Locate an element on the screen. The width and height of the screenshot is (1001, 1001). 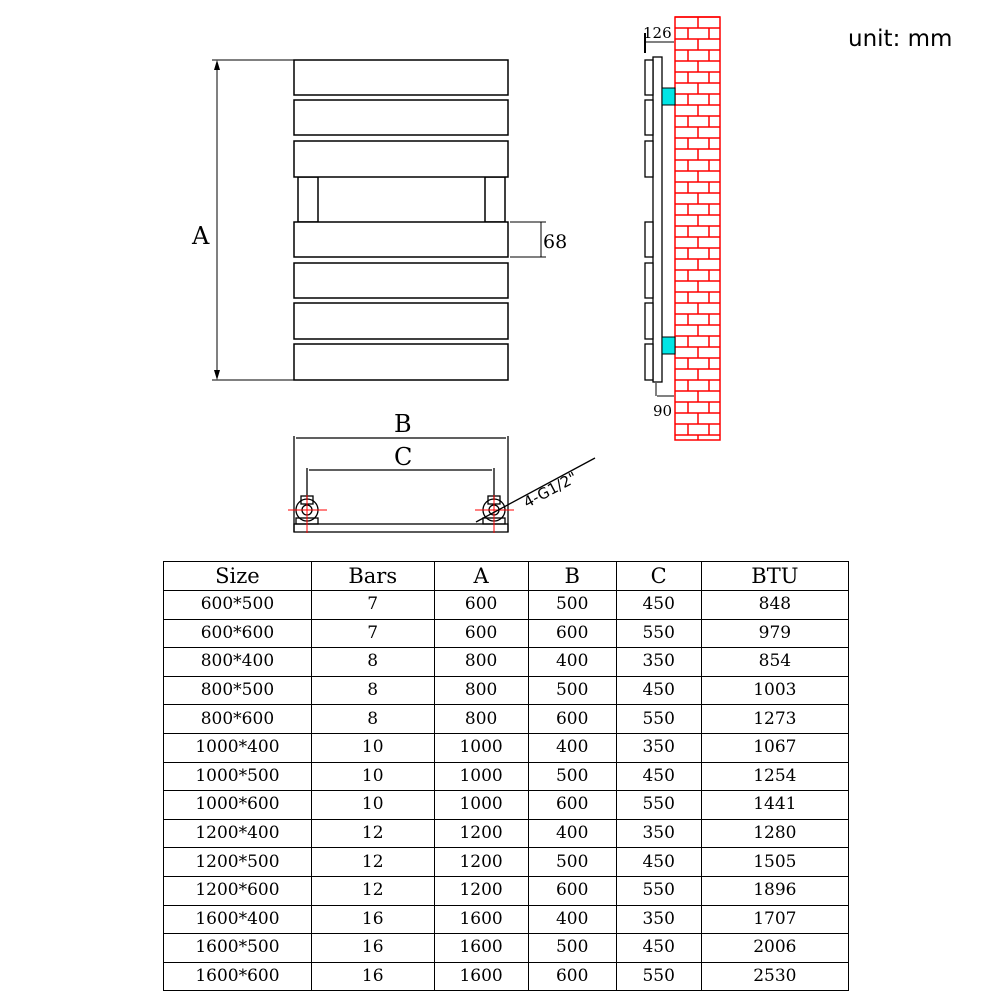
table-row: 1200*600 12 1200 600 550 1896 is located at coordinates (506, 890).